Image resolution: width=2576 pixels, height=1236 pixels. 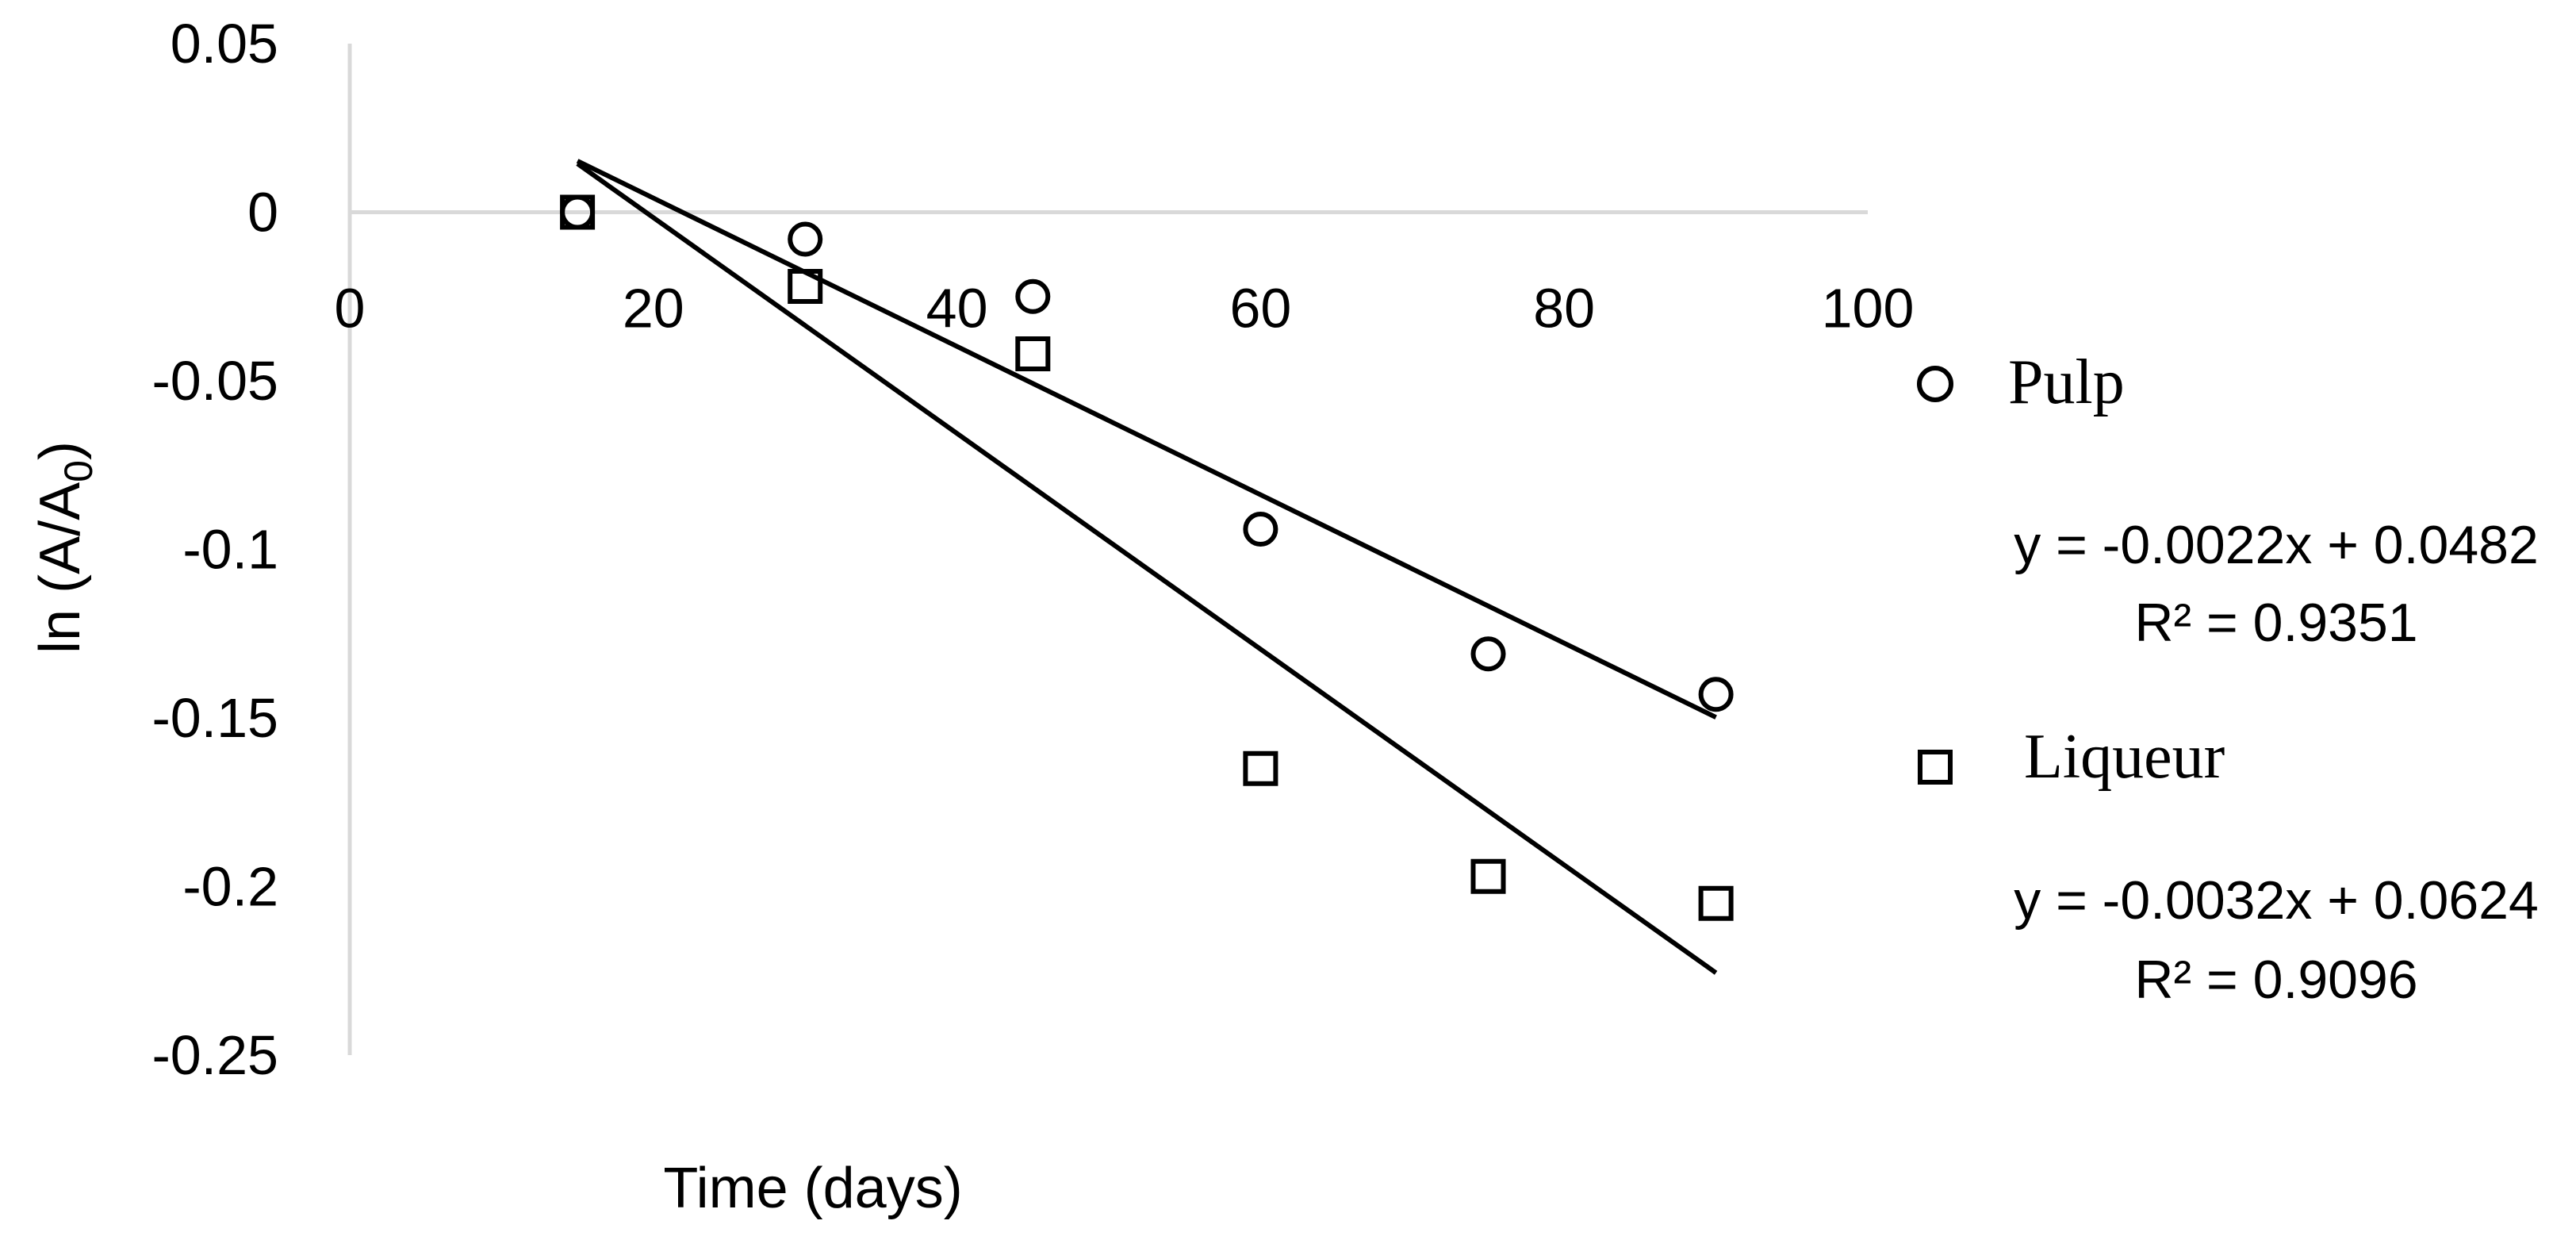 What do you see at coordinates (813, 1188) in the screenshot?
I see `x-axis-title: Time (days)` at bounding box center [813, 1188].